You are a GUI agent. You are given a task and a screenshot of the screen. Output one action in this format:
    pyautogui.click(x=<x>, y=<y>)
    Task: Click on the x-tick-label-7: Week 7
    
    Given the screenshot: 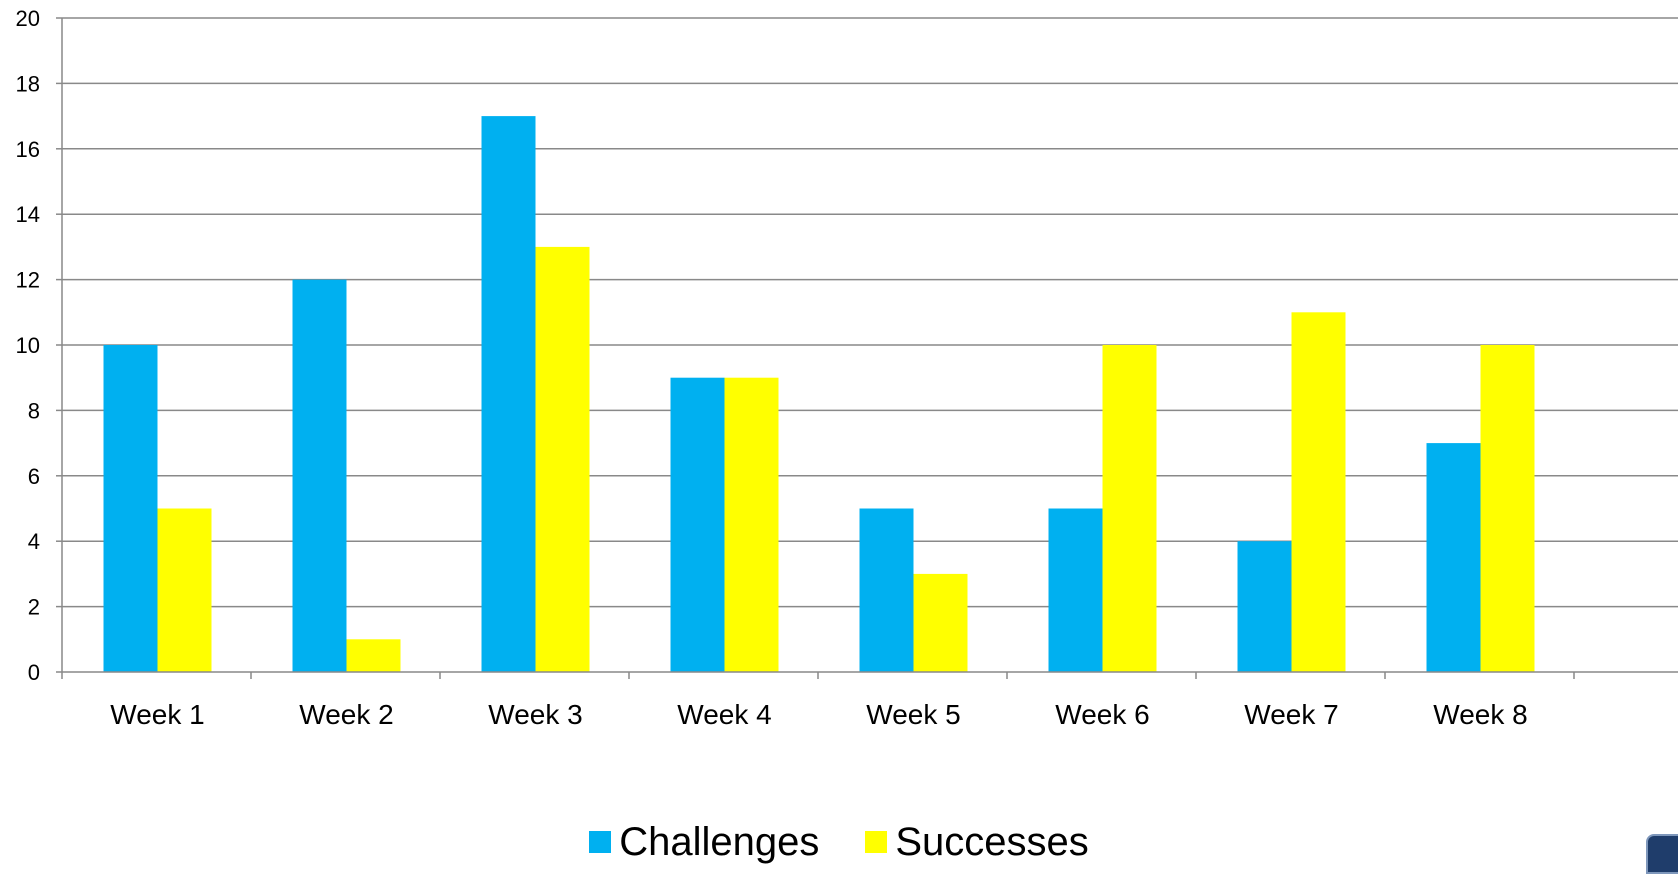 What is the action you would take?
    pyautogui.click(x=1291, y=714)
    